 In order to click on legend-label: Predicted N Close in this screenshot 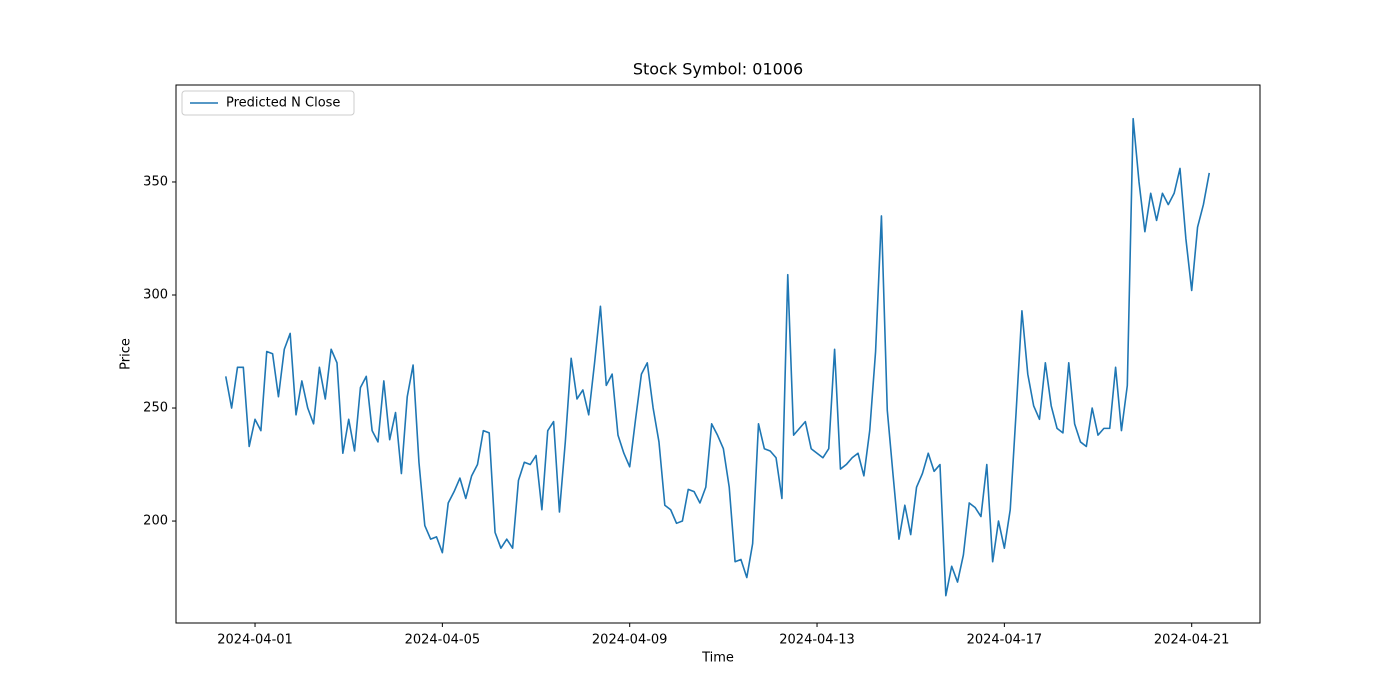, I will do `click(283, 103)`.